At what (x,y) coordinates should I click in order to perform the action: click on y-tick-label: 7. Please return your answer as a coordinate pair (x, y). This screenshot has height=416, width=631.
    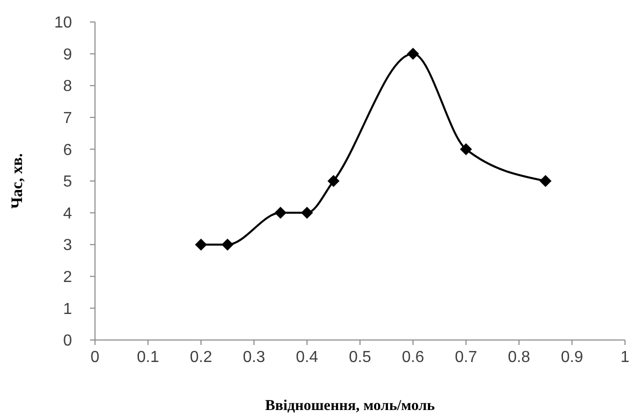
    Looking at the image, I should click on (67, 118).